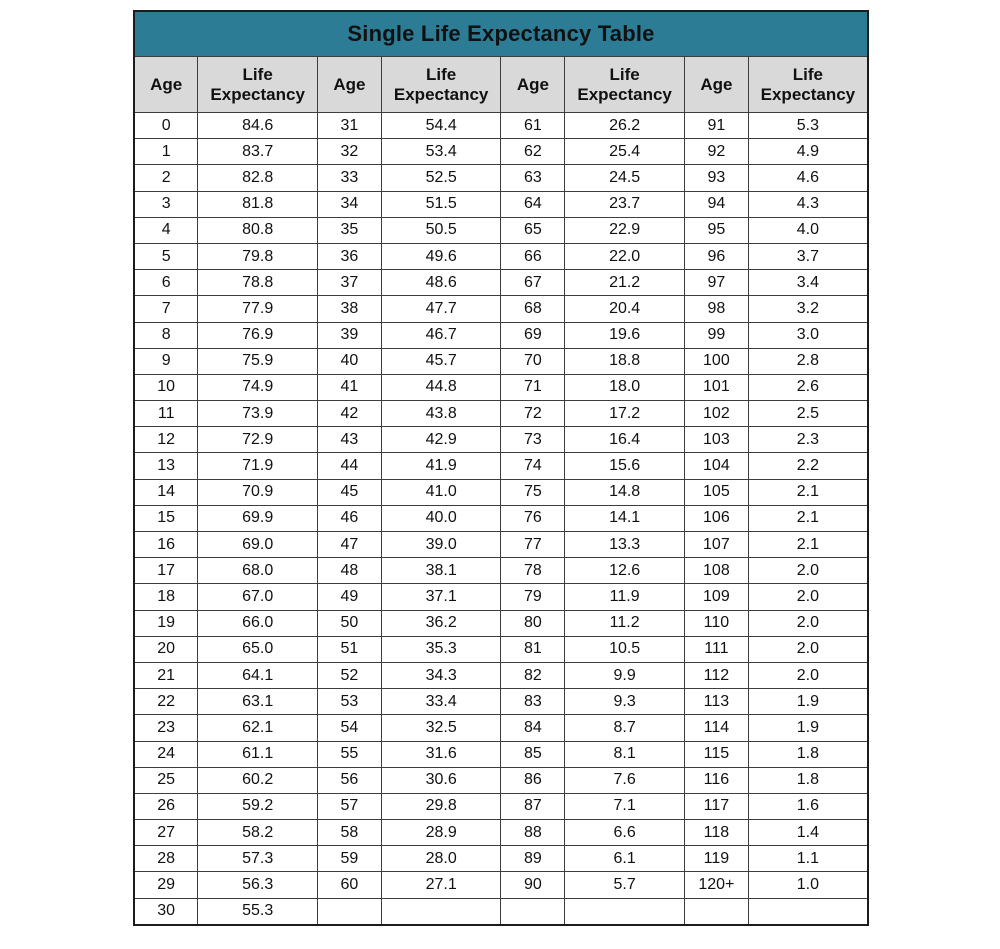  I want to click on age-cell: 78, so click(533, 571).